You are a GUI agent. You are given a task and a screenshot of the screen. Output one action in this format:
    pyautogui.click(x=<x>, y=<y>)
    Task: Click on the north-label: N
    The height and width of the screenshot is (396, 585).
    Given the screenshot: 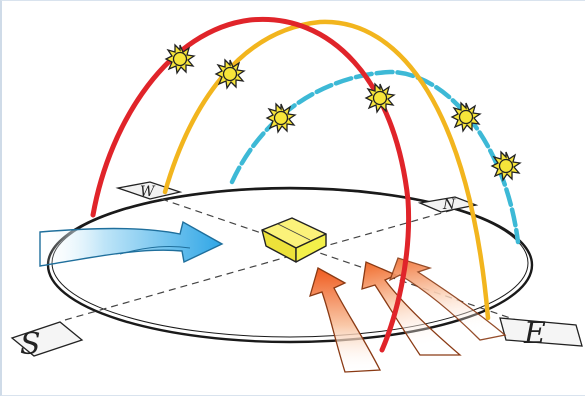 What is the action you would take?
    pyautogui.click(x=449, y=205)
    